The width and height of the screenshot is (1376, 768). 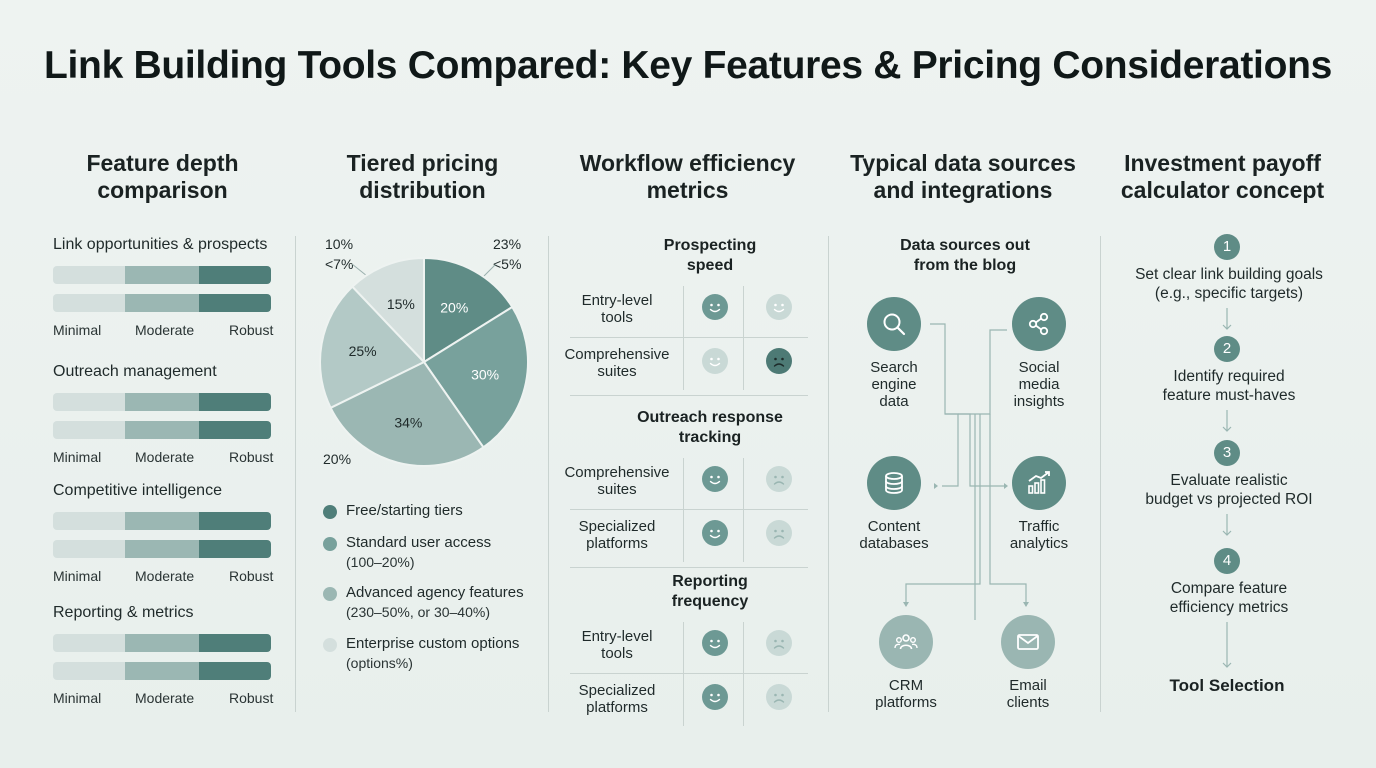 I want to click on pie-outer-label: <7%, so click(x=339, y=264).